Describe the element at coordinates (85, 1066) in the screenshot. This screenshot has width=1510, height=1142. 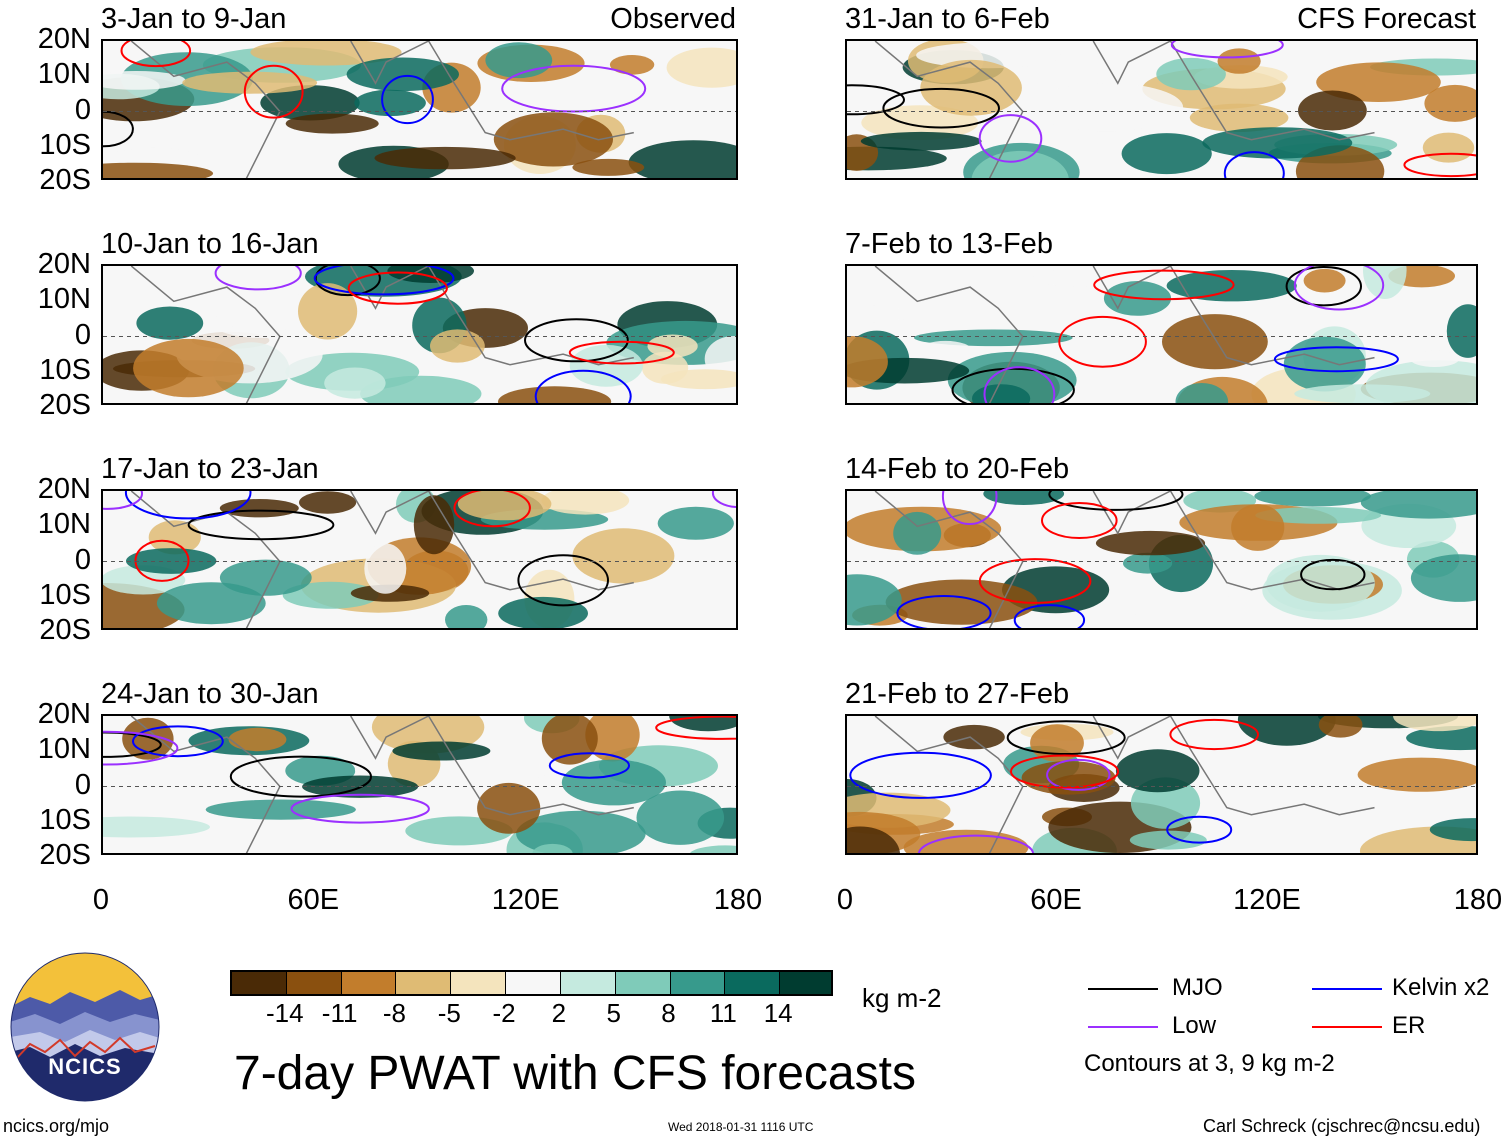
I see `logo-text: NCICS` at that location.